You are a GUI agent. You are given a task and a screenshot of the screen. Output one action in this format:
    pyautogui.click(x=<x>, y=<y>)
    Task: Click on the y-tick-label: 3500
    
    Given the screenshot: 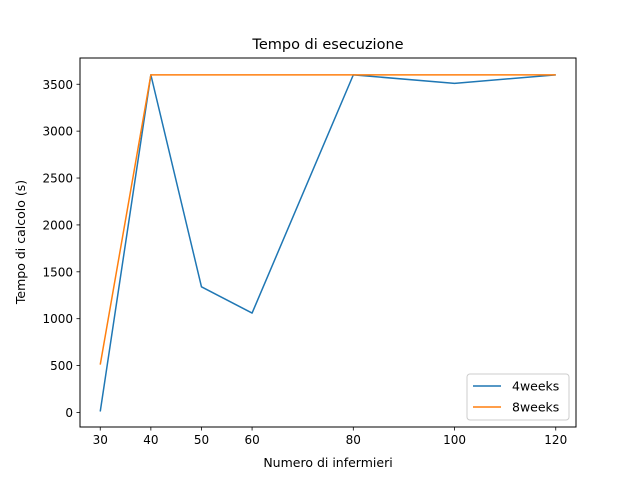 What is the action you would take?
    pyautogui.click(x=57, y=85)
    